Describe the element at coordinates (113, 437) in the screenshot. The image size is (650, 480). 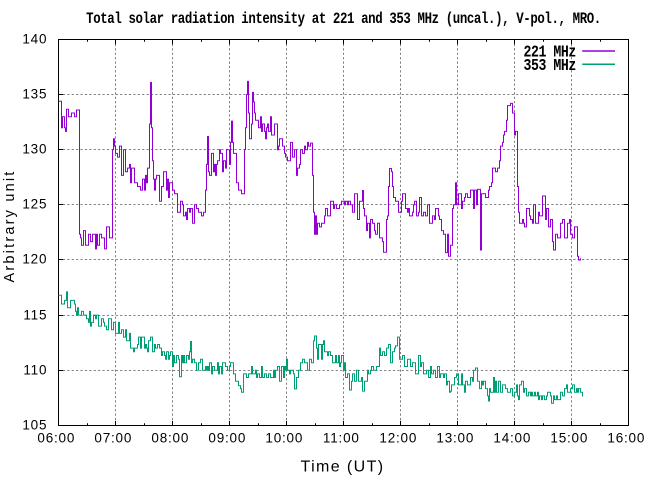
I see `svg-text: 07:00` at that location.